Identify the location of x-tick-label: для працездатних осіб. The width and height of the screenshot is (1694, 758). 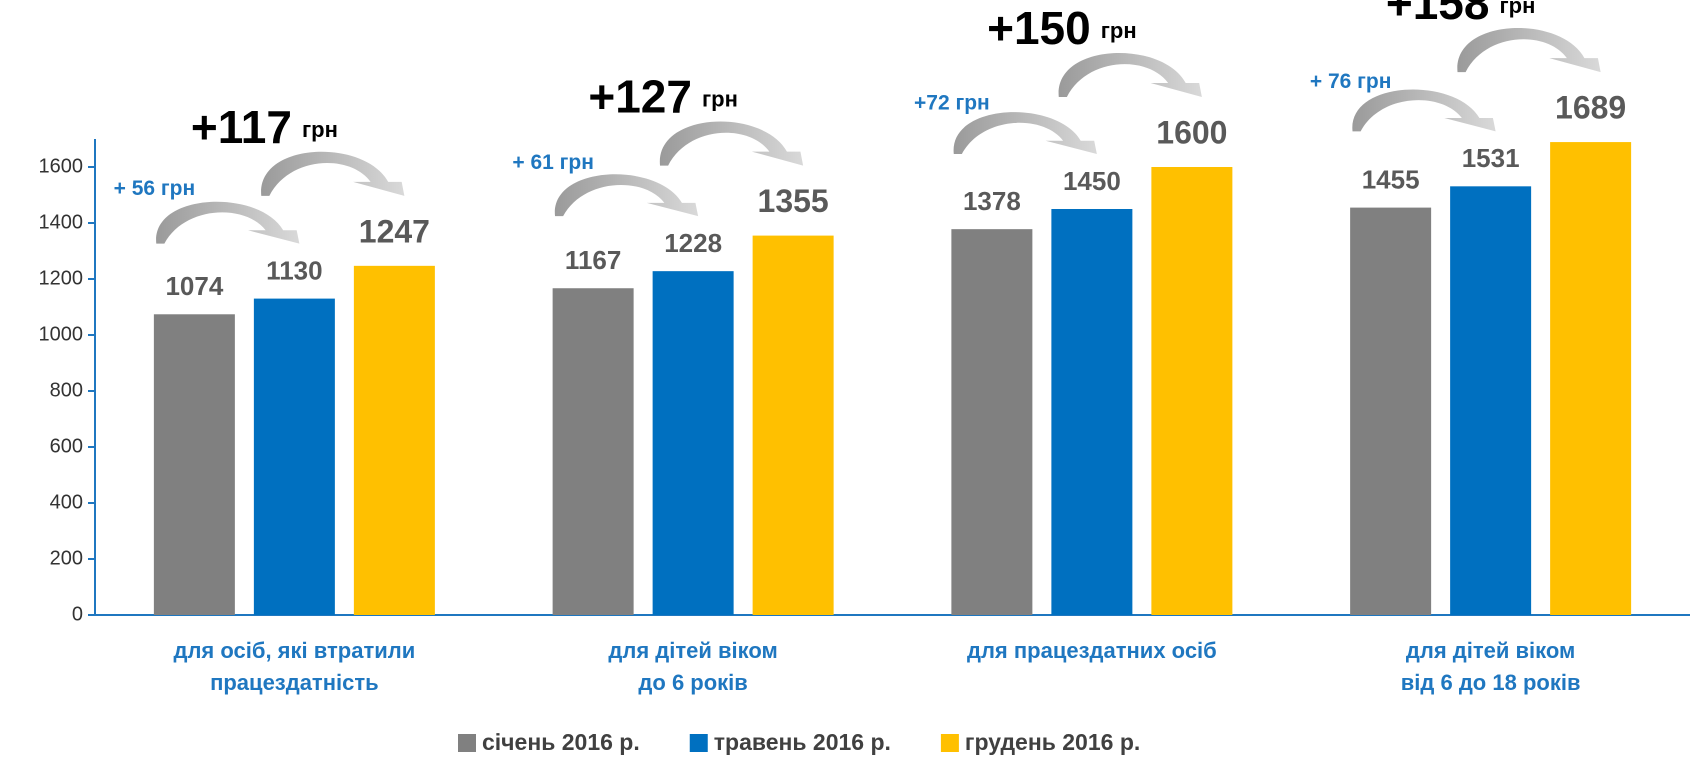
(1092, 650).